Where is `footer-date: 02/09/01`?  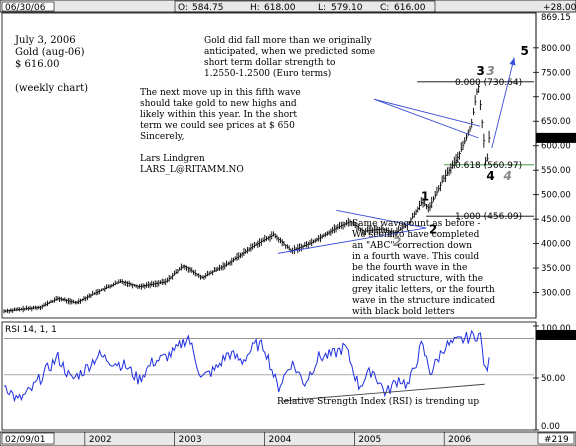 footer-date: 02/09/01 is located at coordinates (25, 440).